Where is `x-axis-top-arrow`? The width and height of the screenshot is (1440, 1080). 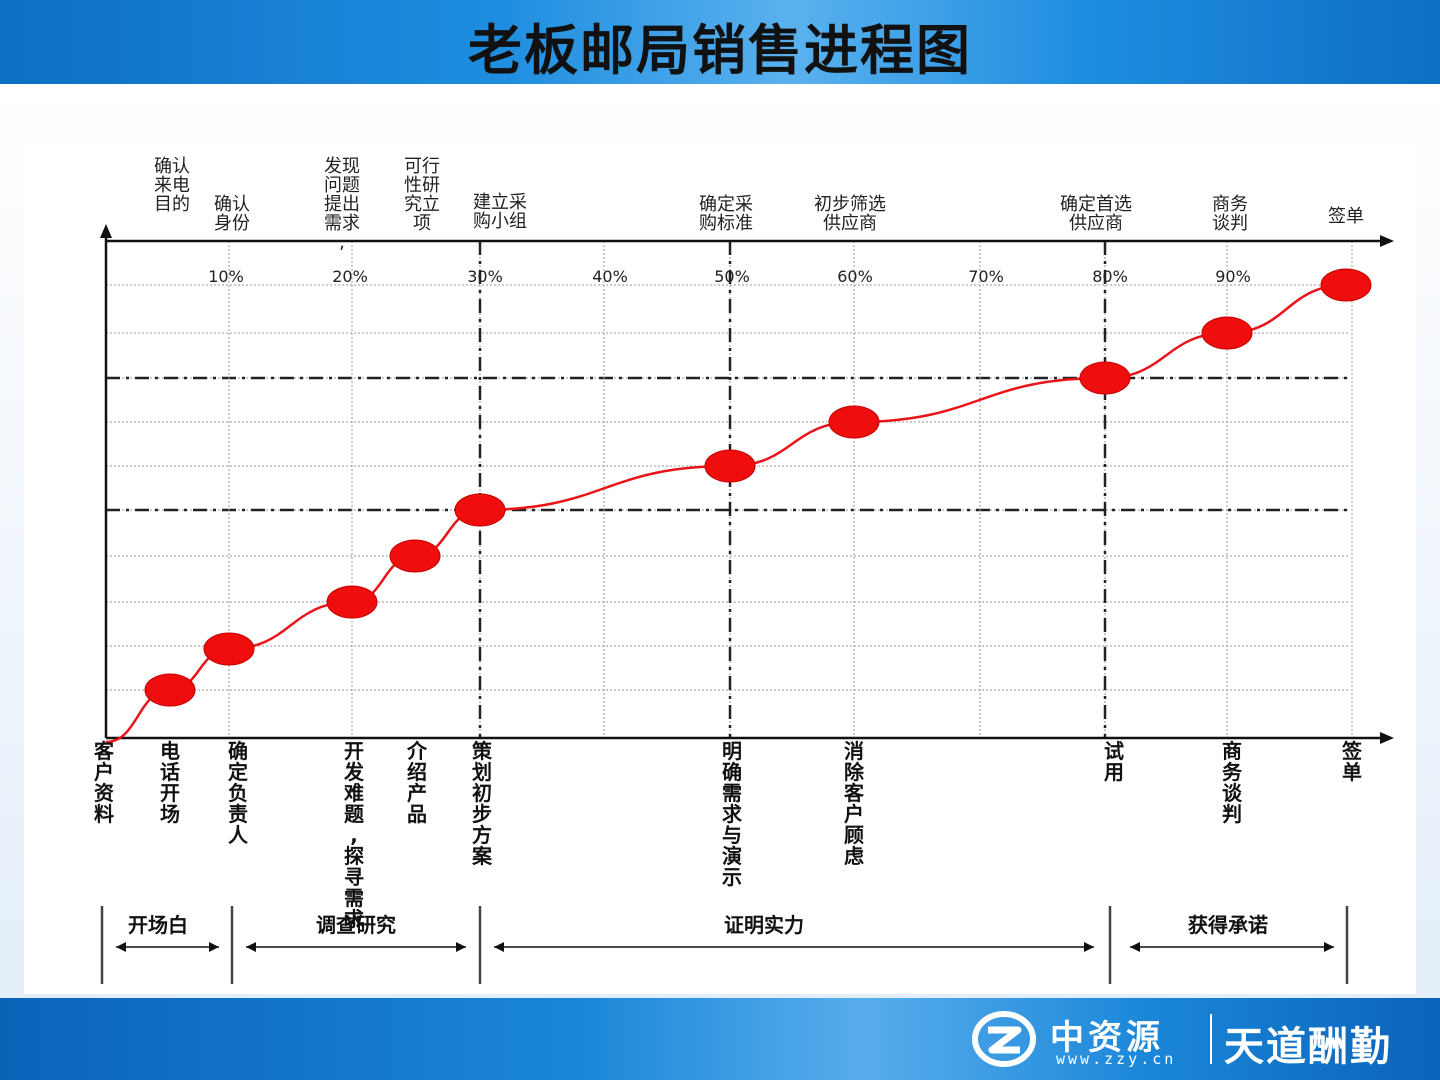 x-axis-top-arrow is located at coordinates (1387, 241).